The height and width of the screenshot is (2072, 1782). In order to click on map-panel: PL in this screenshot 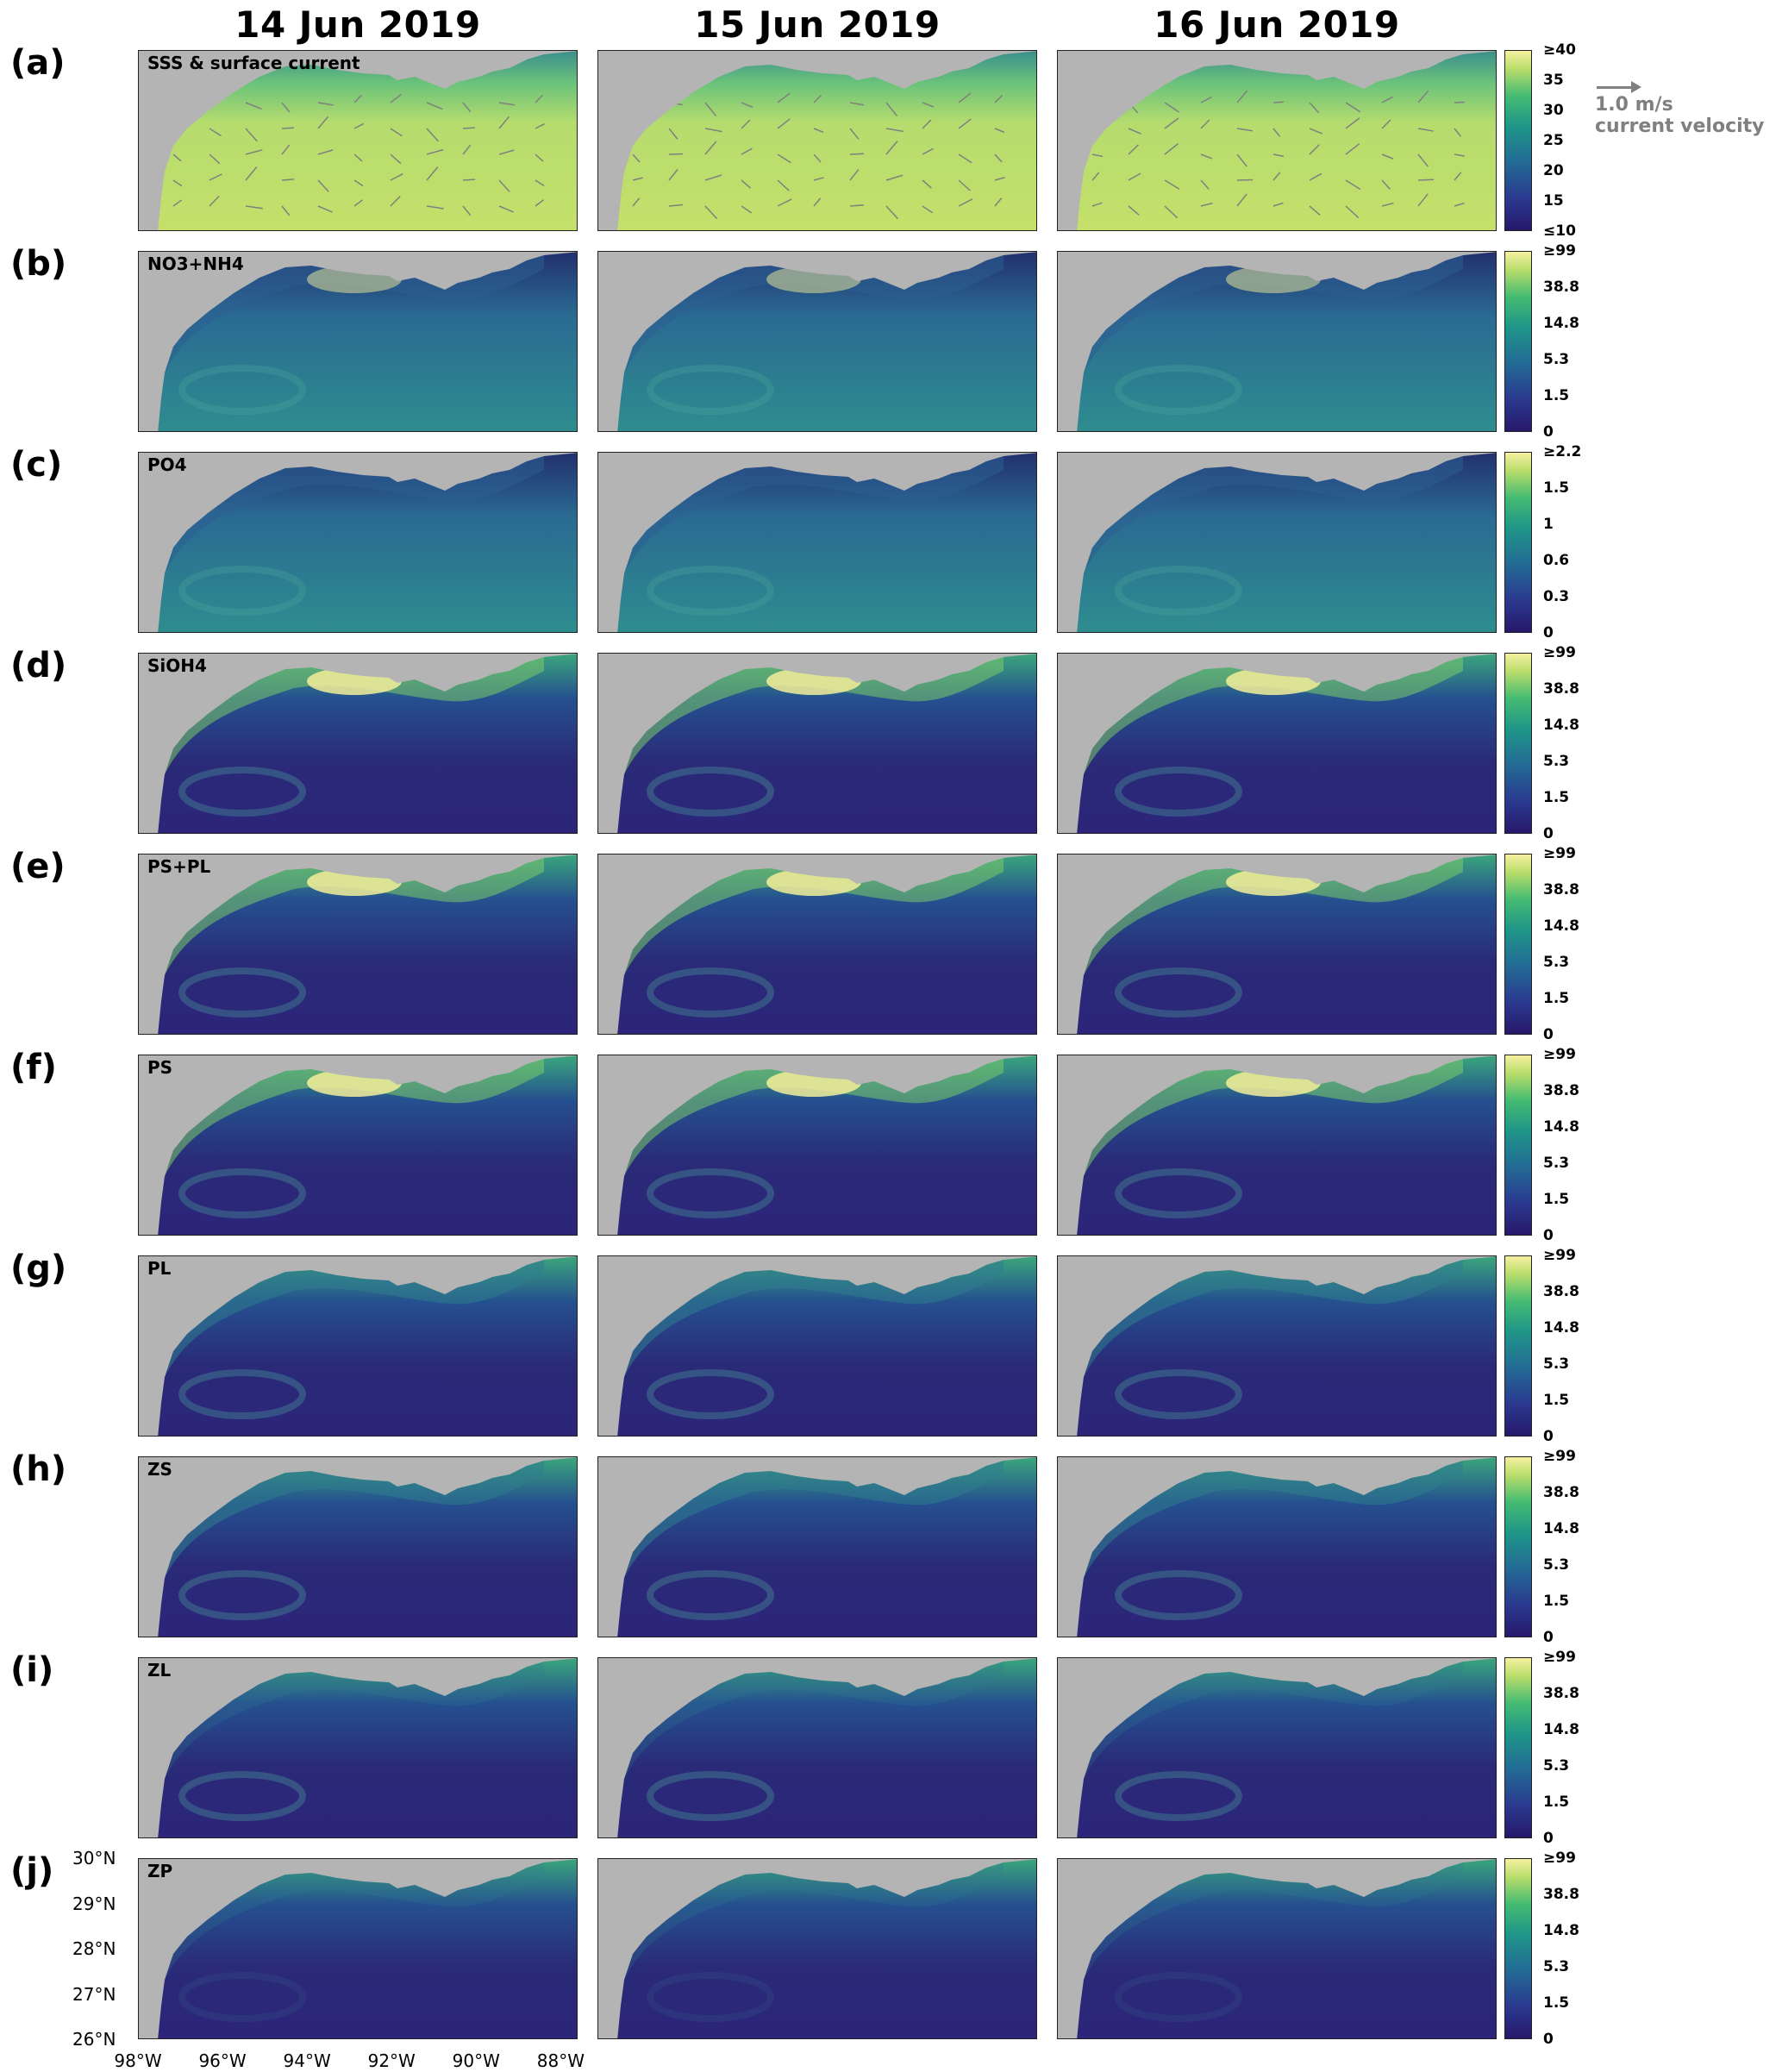, I will do `click(358, 1346)`.